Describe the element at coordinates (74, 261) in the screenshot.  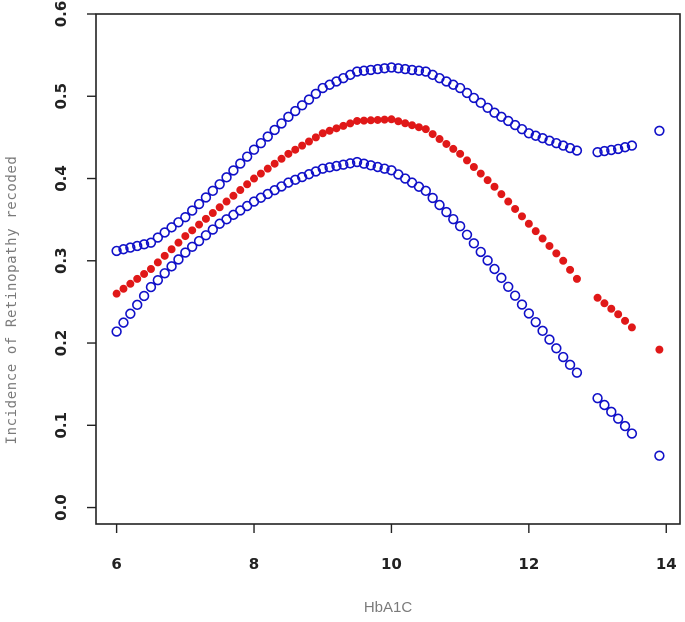
I see `y-axis: 0.0 0.1 0.2 0.3 0.4 0.5 0.6` at that location.